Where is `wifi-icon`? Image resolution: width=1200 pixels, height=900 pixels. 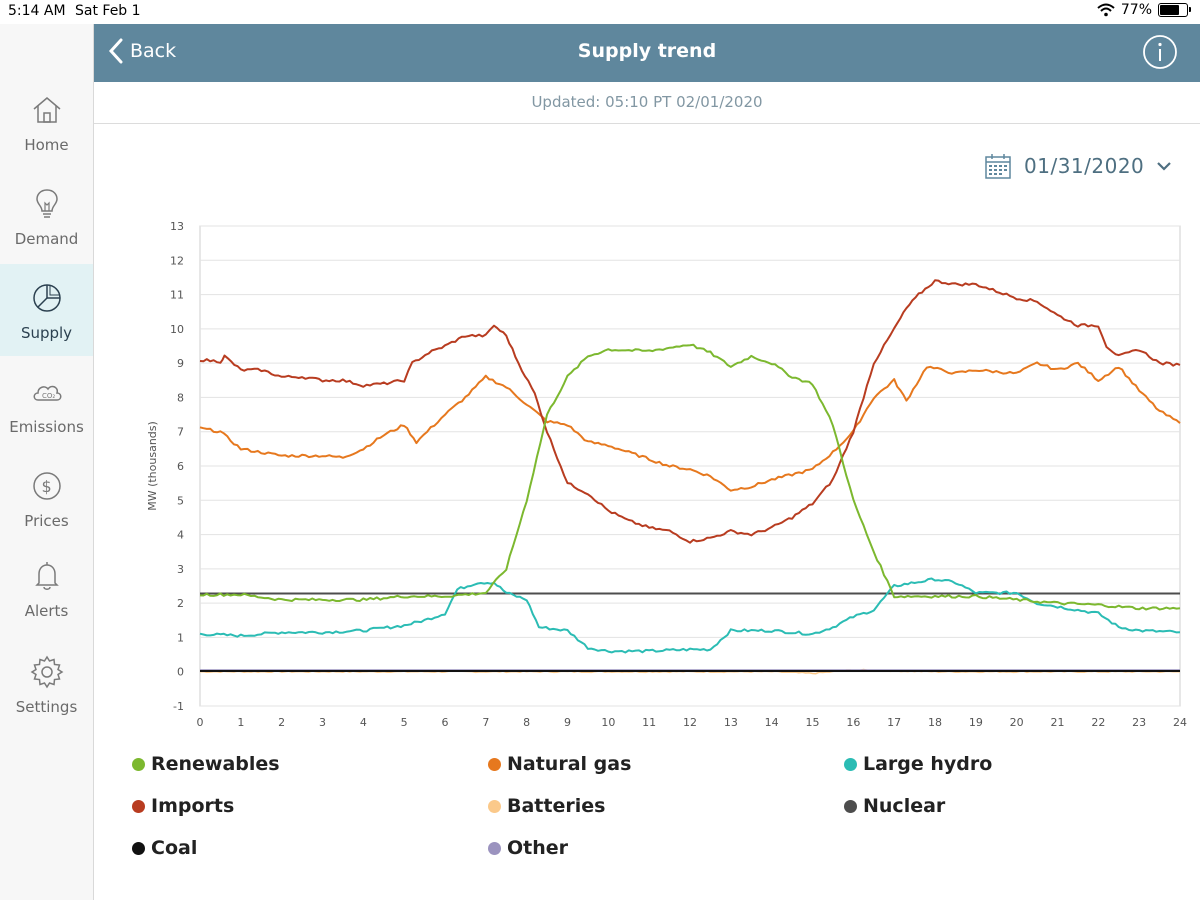
wifi-icon is located at coordinates (1106, 10).